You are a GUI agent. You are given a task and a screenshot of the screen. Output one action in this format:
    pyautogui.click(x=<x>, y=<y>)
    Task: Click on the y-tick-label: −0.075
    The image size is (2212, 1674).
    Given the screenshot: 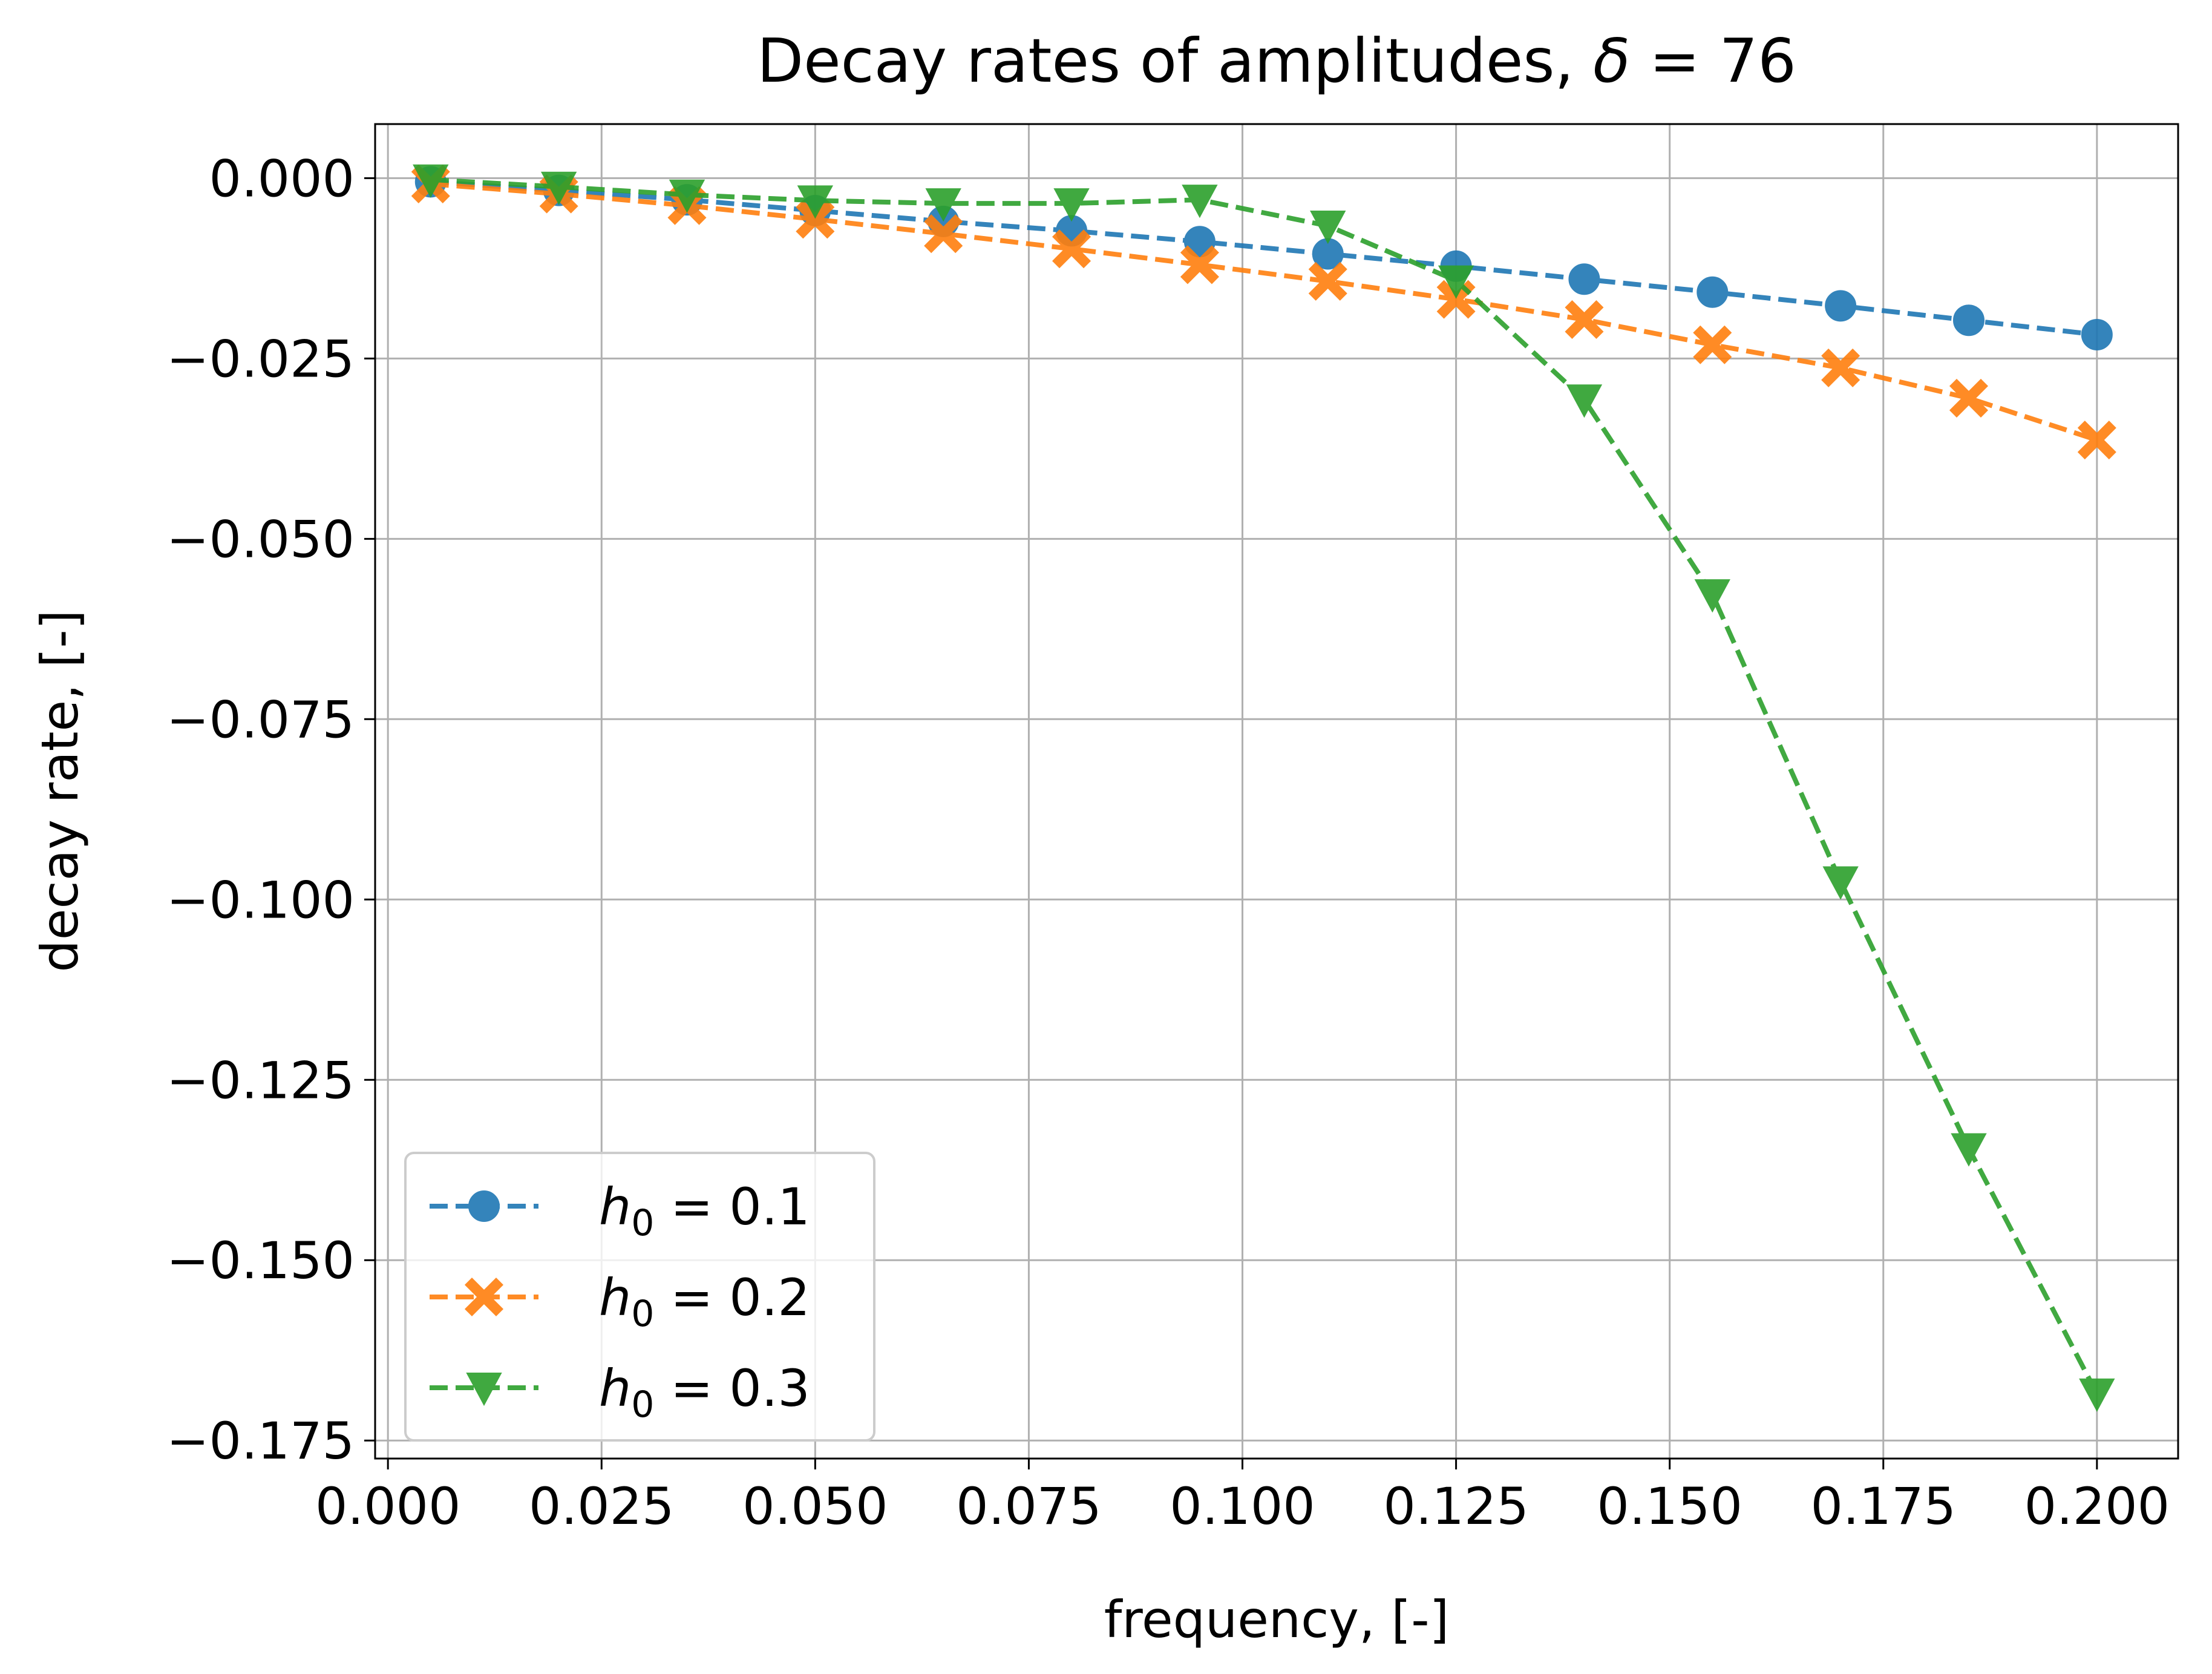 What is the action you would take?
    pyautogui.click(x=260, y=720)
    